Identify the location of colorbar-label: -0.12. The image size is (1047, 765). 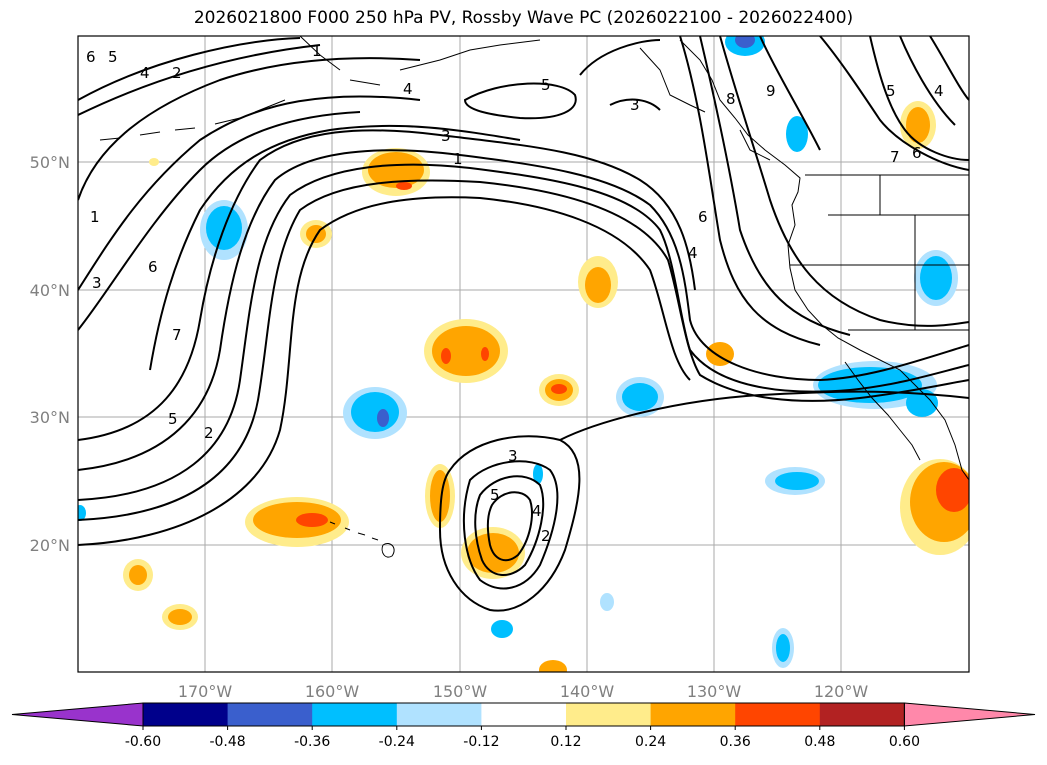
(481, 742).